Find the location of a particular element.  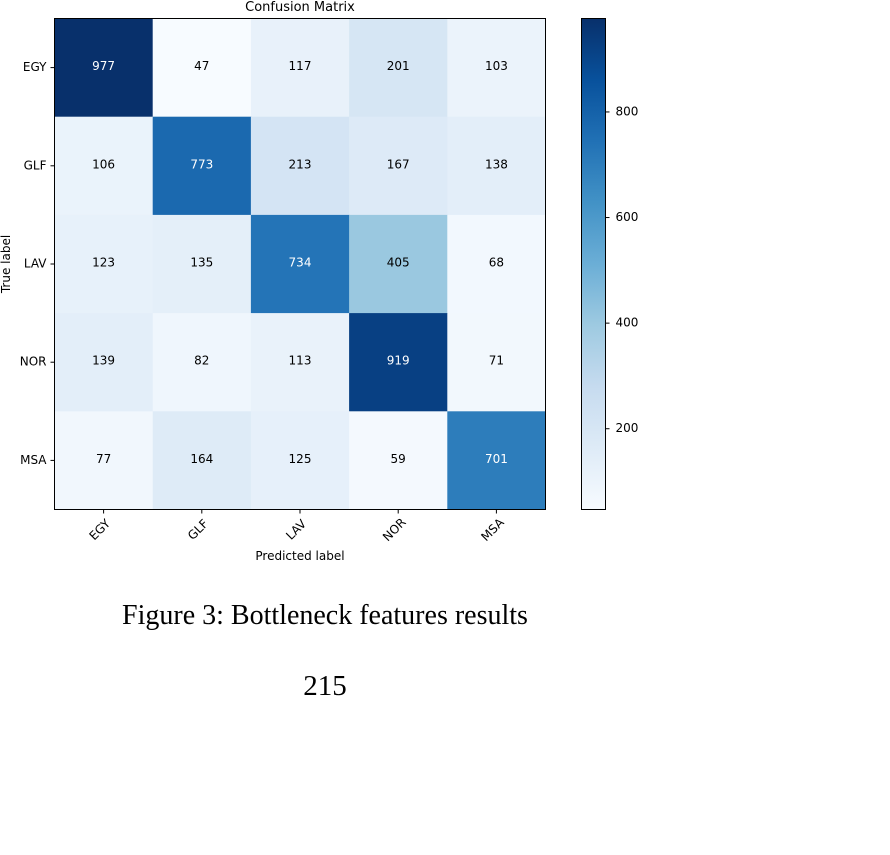

heatmap-cell-lav-msa is located at coordinates (496, 264).